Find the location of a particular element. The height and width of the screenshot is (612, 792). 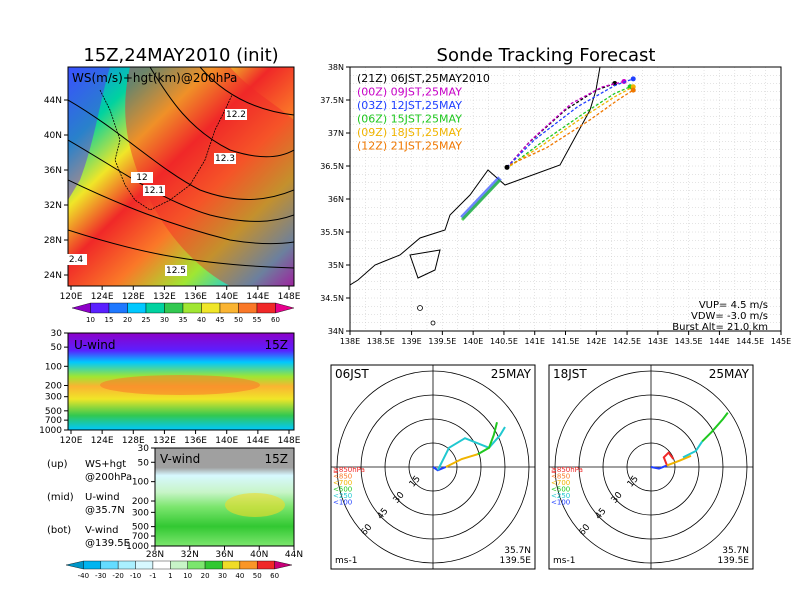

hodograph-legend-entry: ≧850hPa is located at coordinates (567, 470).